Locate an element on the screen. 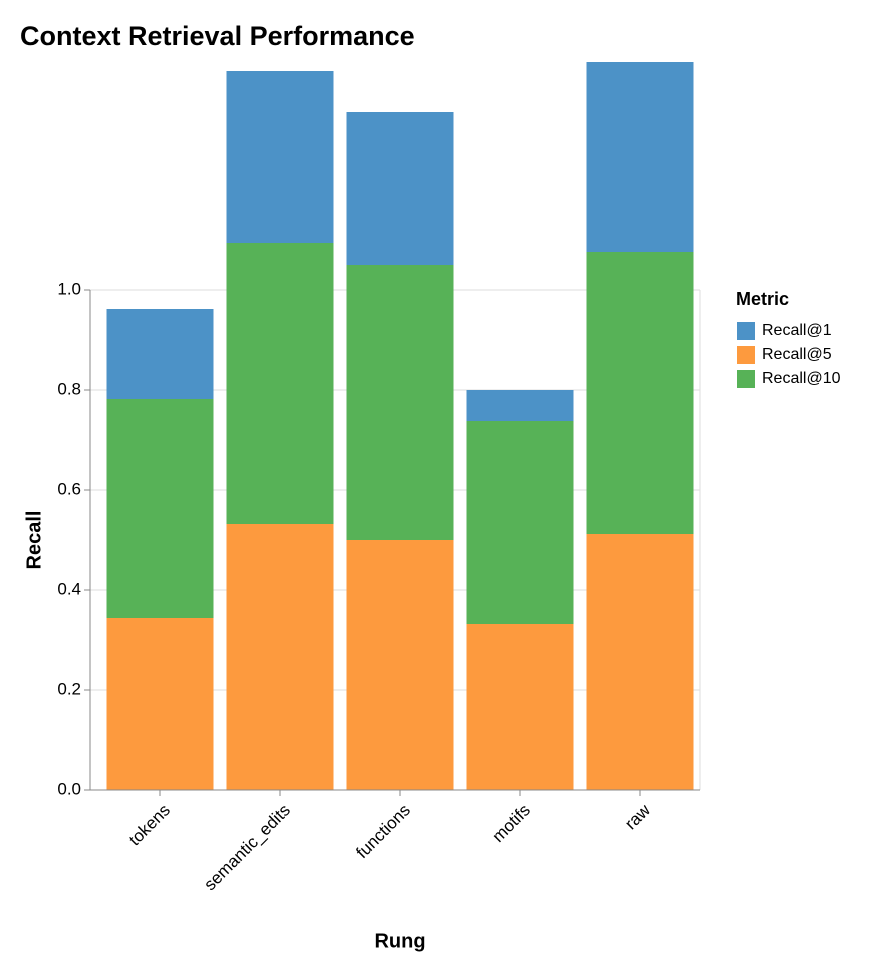 This screenshot has width=888, height=974. chart-title: Context Retrieval Performance is located at coordinates (217, 36).